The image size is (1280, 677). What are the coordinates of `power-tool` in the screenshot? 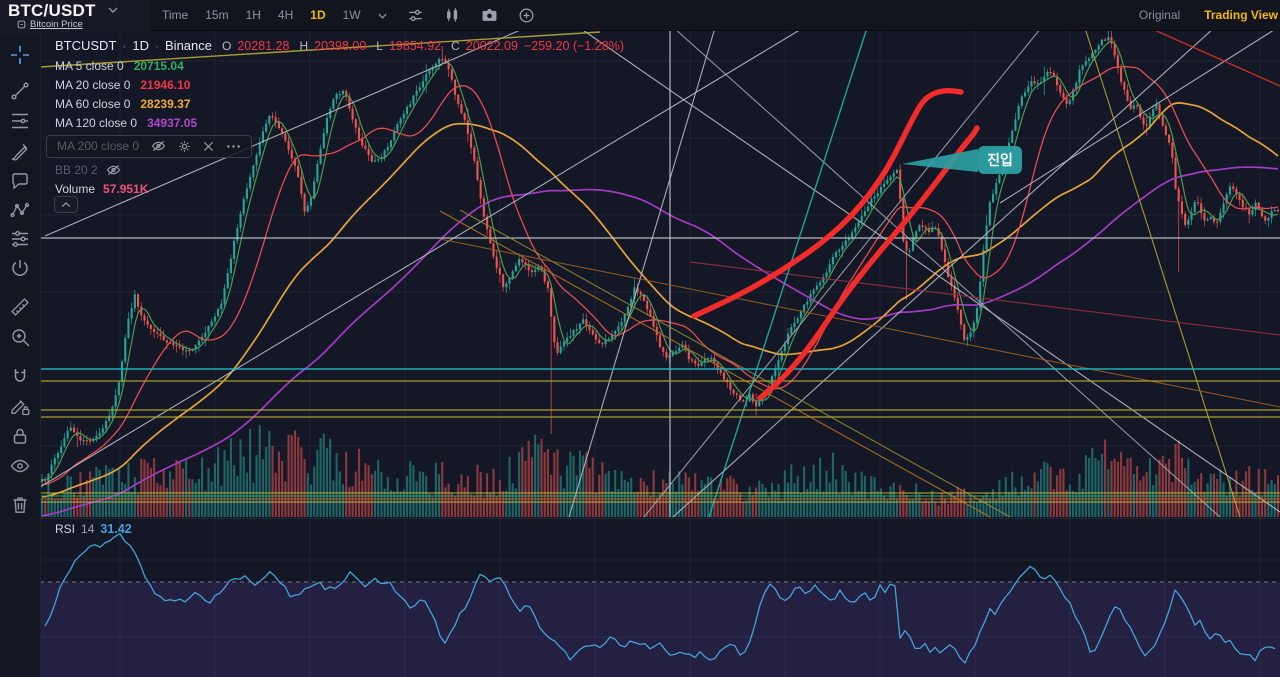 It's located at (20, 268).